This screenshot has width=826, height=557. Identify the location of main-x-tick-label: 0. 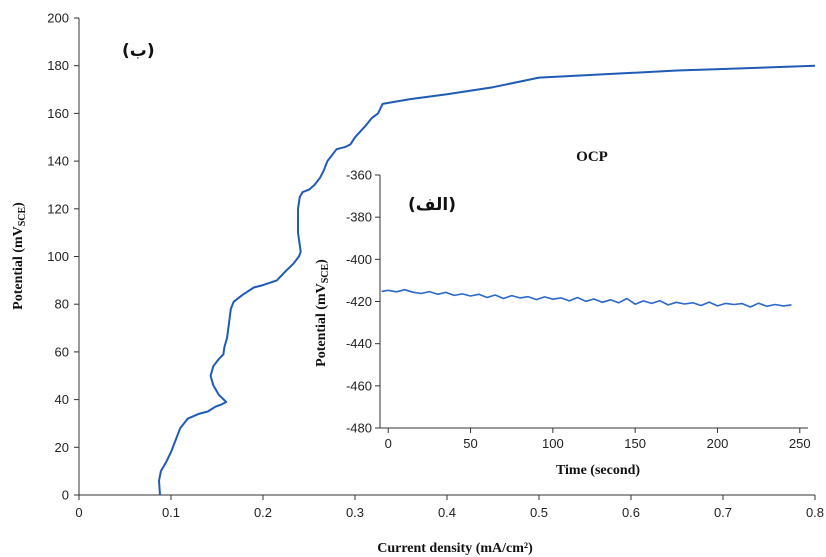
(78, 512).